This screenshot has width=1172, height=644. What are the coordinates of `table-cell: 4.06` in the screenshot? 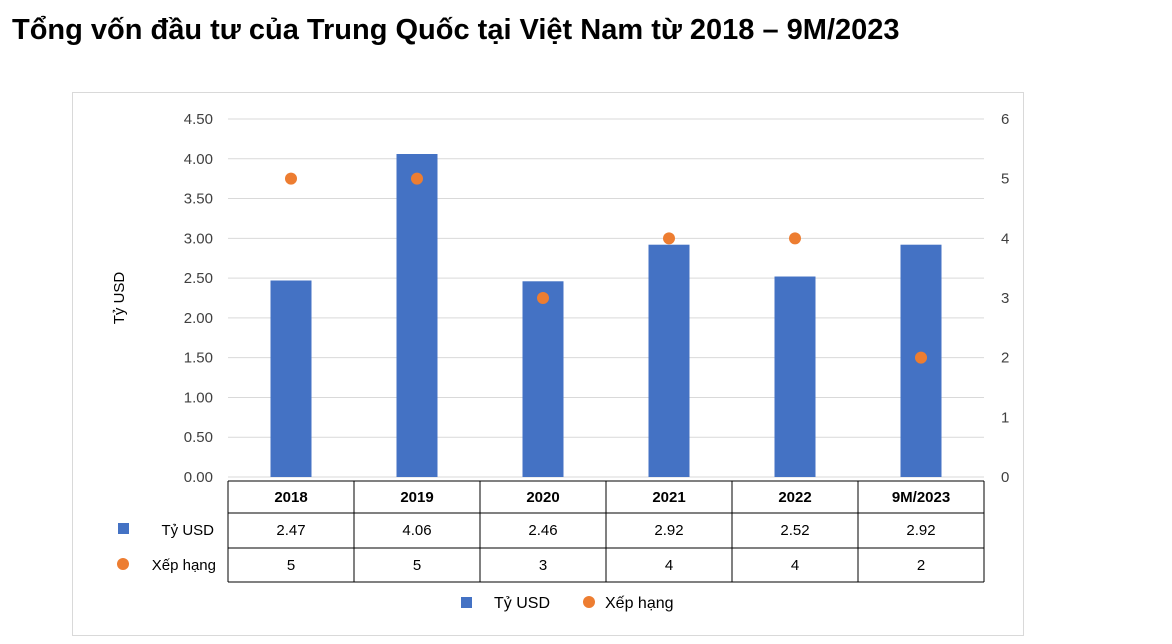 It's located at (416, 530).